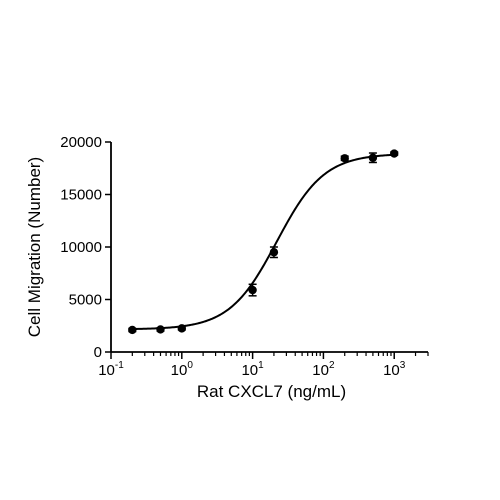 This screenshot has width=500, height=500. What do you see at coordinates (34, 247) in the screenshot?
I see `y-axis-label: Cell Migration (Number)` at bounding box center [34, 247].